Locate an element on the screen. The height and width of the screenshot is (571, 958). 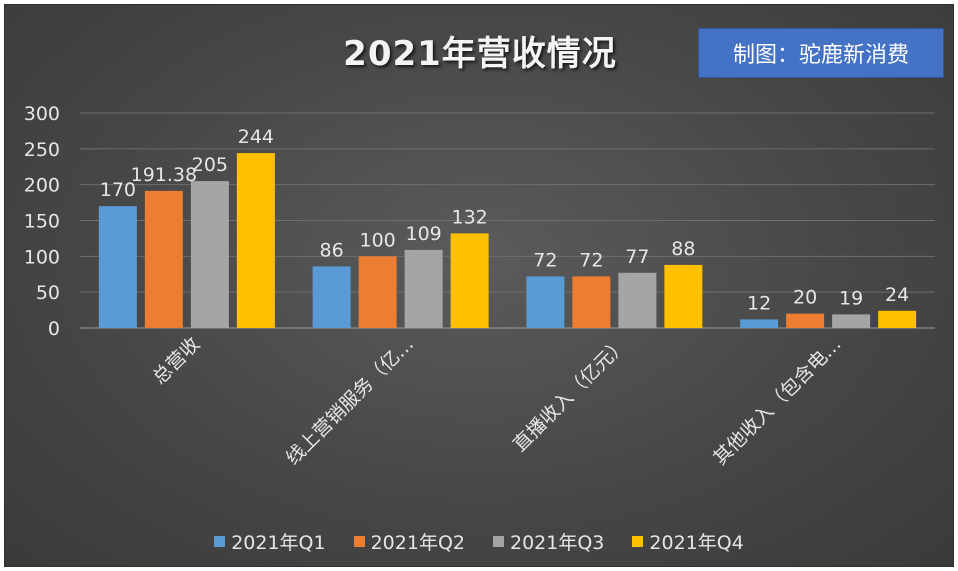
y-tick-label: 100 is located at coordinates (42, 257).